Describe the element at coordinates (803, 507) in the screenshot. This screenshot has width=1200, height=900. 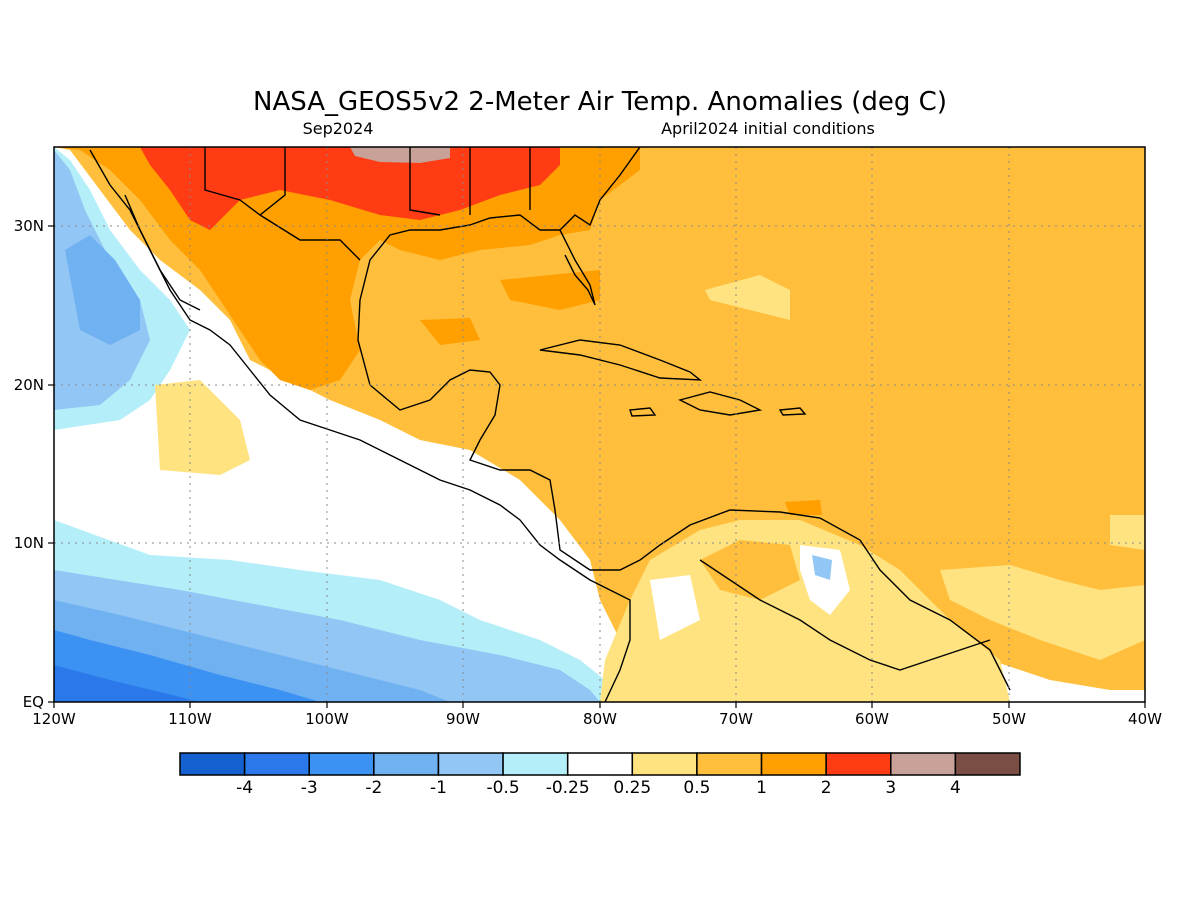
I see `field-1-2-caribbean` at that location.